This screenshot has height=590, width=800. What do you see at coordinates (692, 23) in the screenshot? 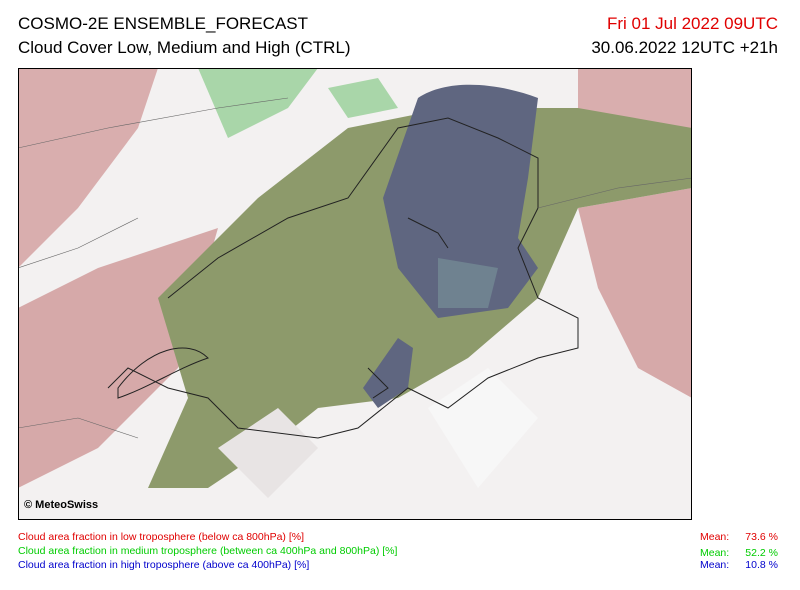
I see `valid-time: Fri 01 Jul 2022 09UTC` at bounding box center [692, 23].